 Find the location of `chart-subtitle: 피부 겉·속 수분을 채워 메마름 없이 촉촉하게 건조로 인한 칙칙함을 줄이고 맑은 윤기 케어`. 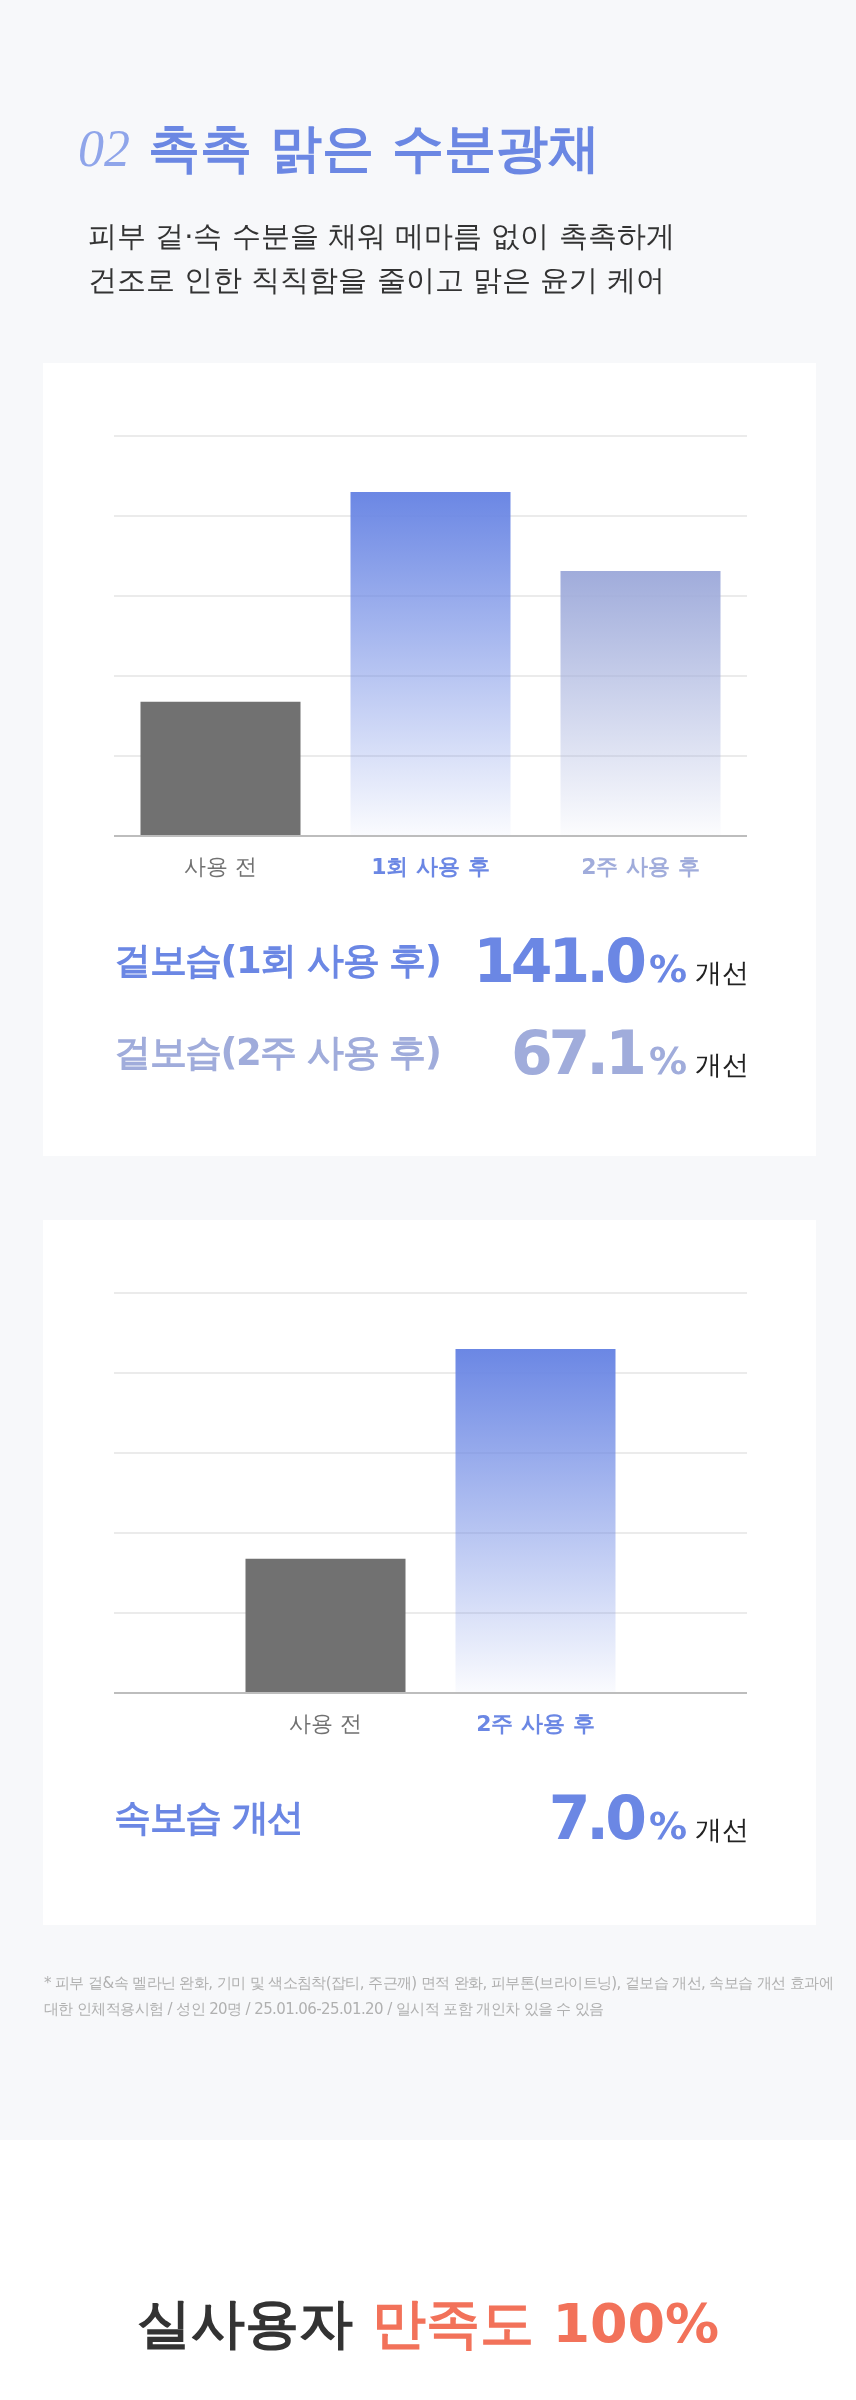

chart-subtitle: 피부 겉·속 수분을 채워 메마름 없이 촉촉하게 건조로 인한 칙칙함을 줄이고 맑은 윤기 케어 is located at coordinates (381, 258).